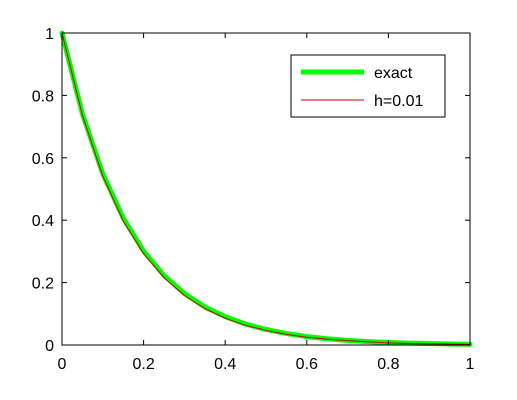  What do you see at coordinates (43, 96) in the screenshot?
I see `y-tick-label: 0.8` at bounding box center [43, 96].